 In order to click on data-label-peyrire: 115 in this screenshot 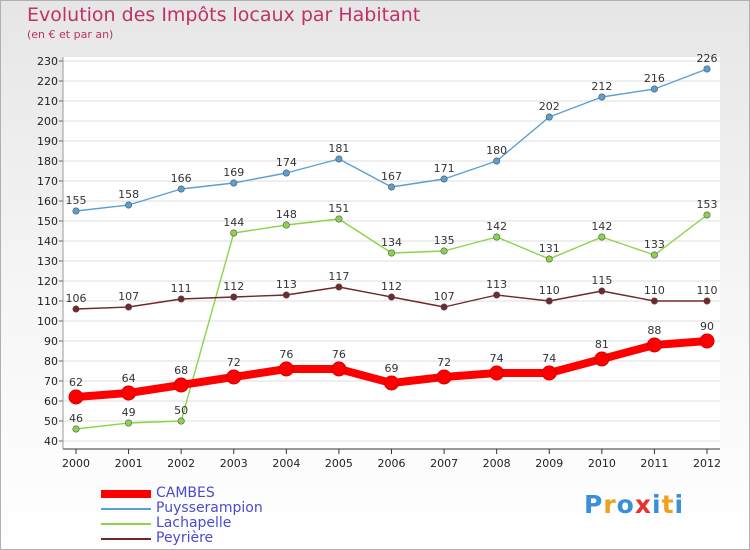, I will do `click(601, 280)`.